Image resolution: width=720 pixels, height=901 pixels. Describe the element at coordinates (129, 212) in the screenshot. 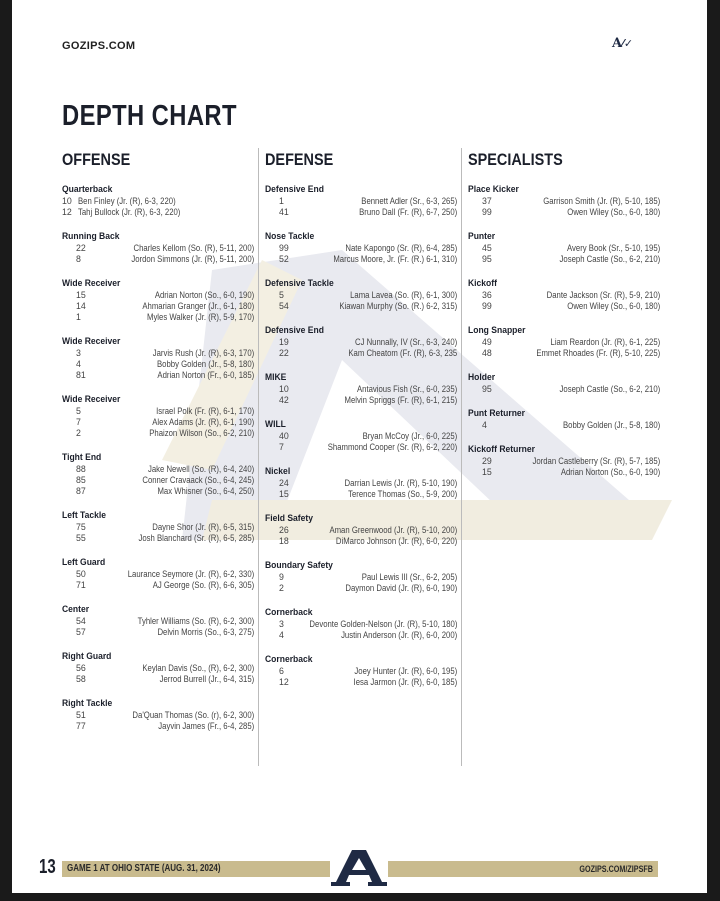

I see `player-info: Tahj Bullock (Jr. (R), 6-3, 220)` at that location.